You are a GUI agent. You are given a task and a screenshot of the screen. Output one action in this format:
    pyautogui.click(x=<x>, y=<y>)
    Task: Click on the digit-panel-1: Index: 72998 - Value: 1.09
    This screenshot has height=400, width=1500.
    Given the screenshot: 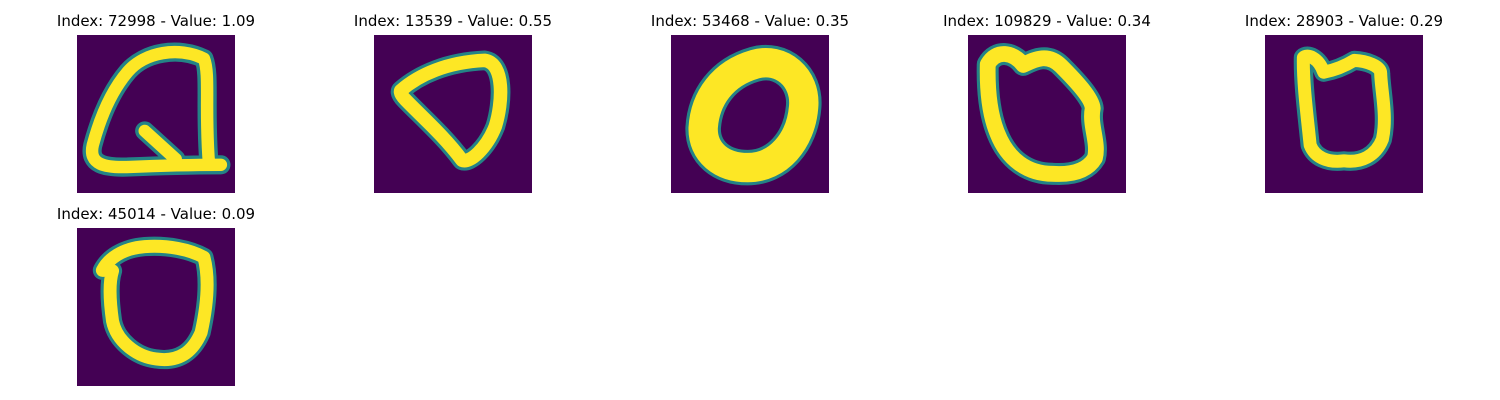 What is the action you would take?
    pyautogui.click(x=156, y=102)
    